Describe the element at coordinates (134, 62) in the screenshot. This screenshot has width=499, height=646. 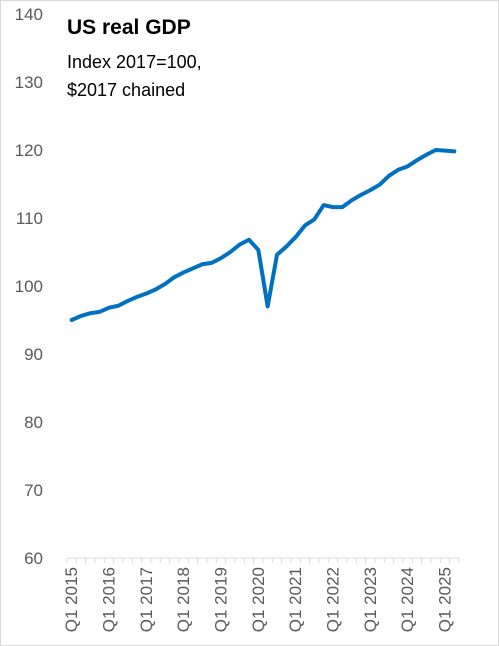
I see `chart-subtitle-line-1: Index 2017=100,` at that location.